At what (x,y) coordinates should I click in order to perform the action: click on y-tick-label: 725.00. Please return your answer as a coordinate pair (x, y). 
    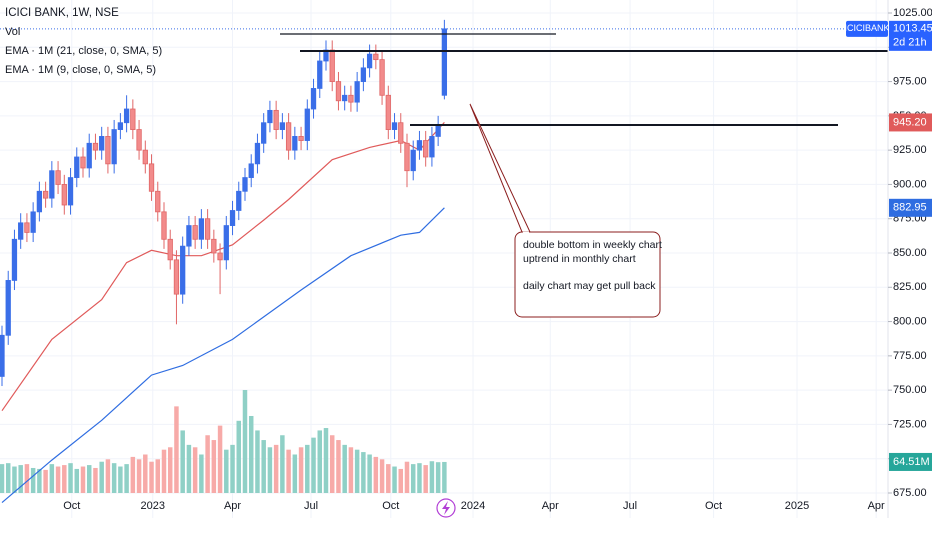
    Looking at the image, I should click on (910, 424).